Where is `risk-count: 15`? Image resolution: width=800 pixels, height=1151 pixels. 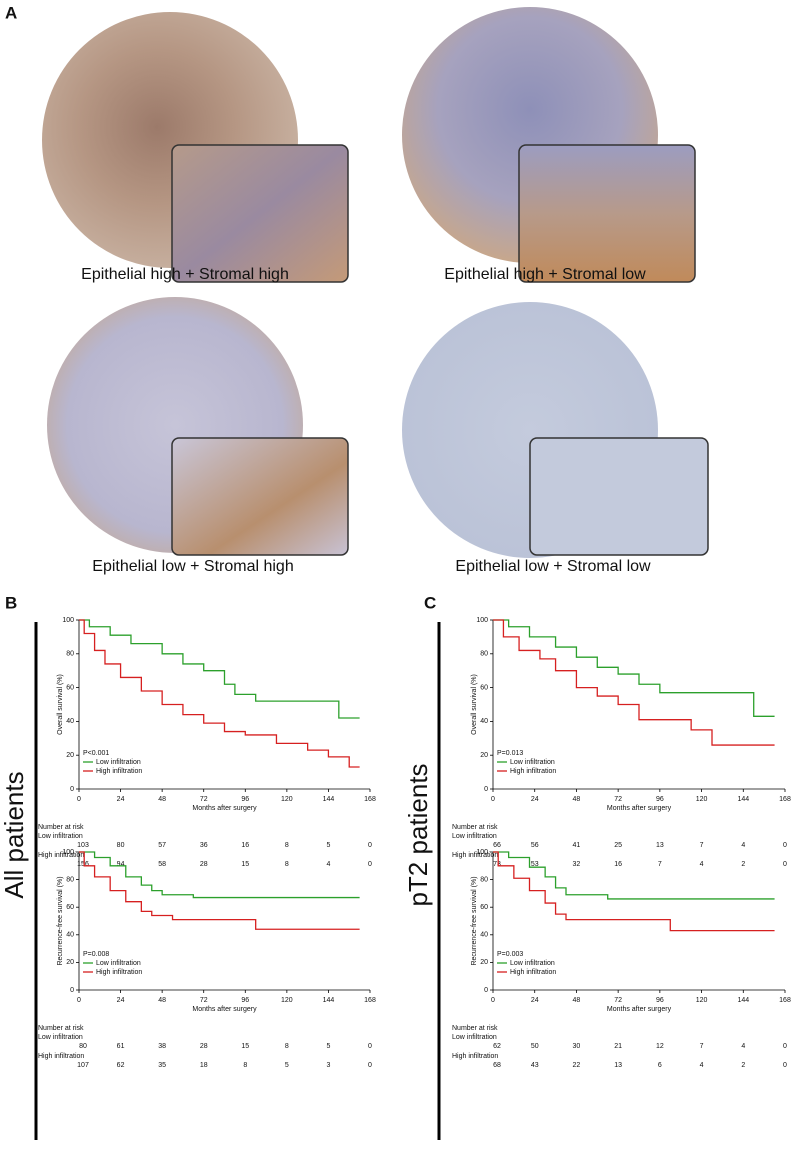 risk-count: 15 is located at coordinates (245, 864).